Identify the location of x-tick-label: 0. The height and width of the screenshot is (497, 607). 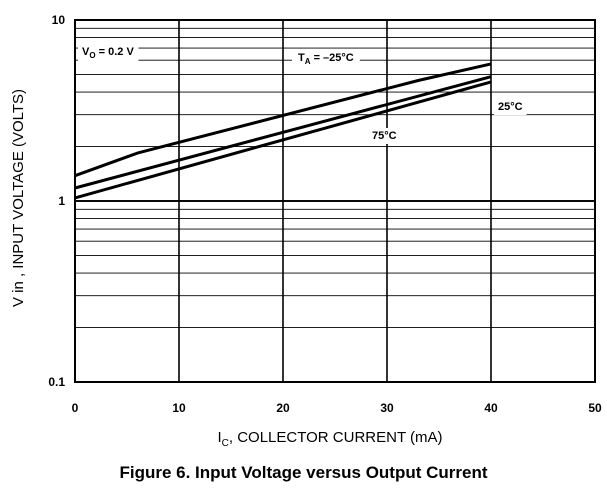
(75, 408).